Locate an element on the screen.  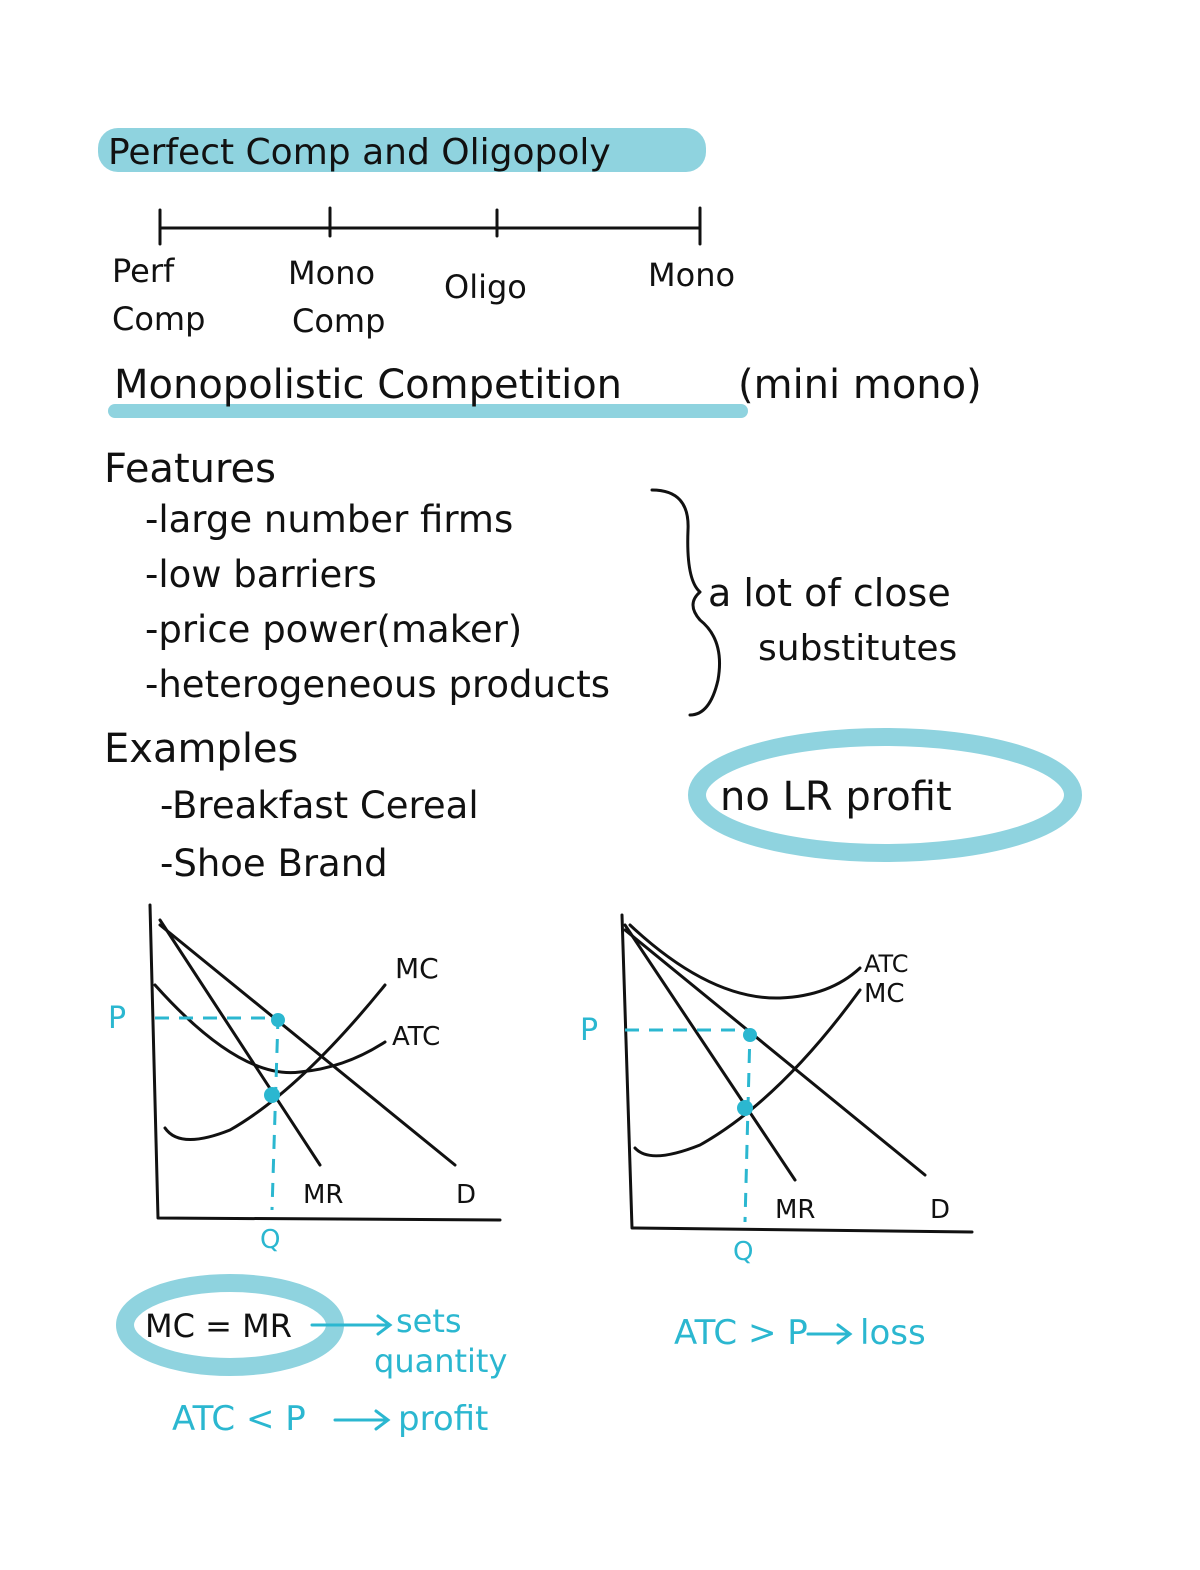
feature-item: -price power(maker) is located at coordinates (333, 629).